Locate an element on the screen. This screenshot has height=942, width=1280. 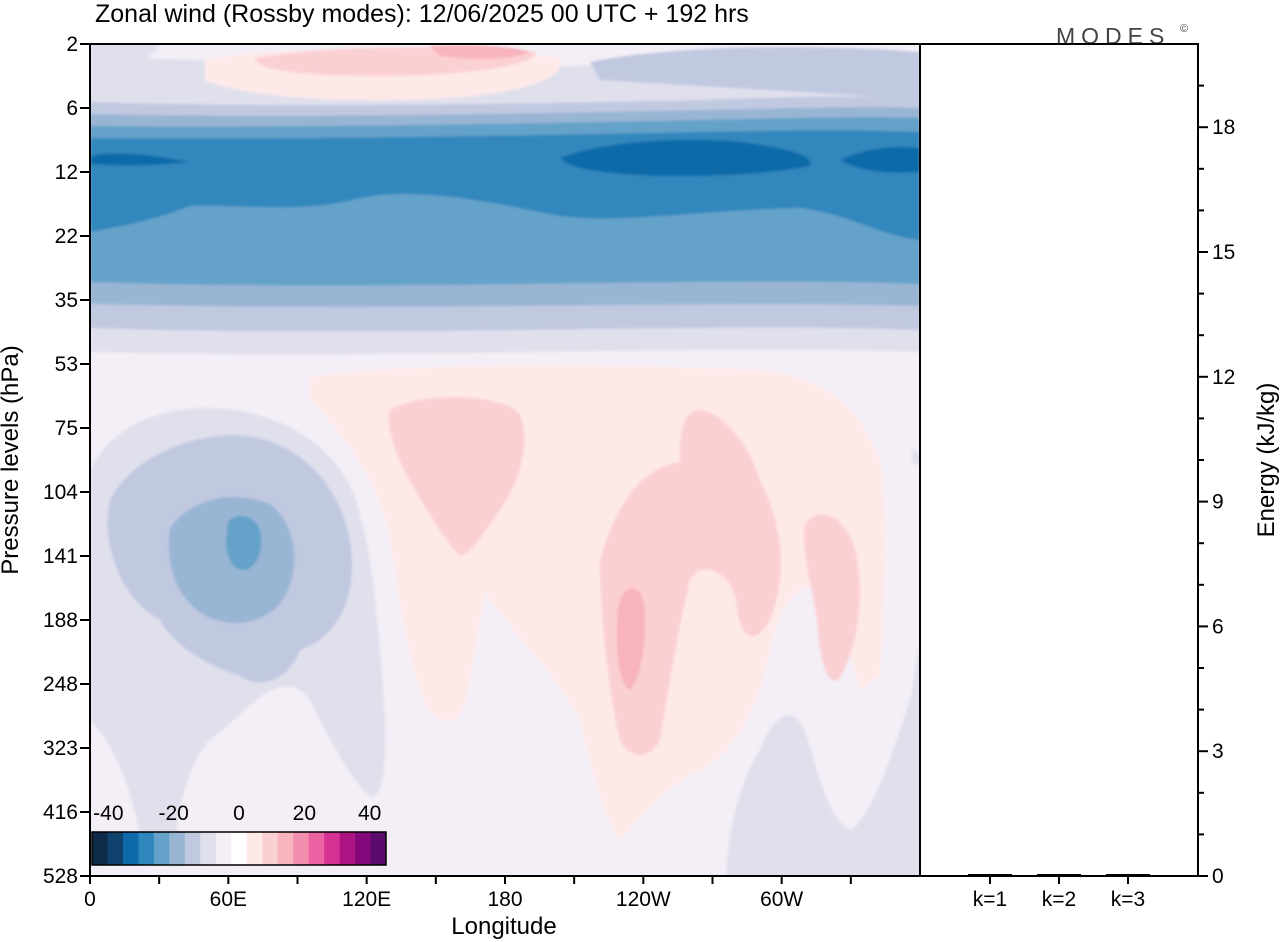
pressure-tick-label: 6 is located at coordinates (72, 108).